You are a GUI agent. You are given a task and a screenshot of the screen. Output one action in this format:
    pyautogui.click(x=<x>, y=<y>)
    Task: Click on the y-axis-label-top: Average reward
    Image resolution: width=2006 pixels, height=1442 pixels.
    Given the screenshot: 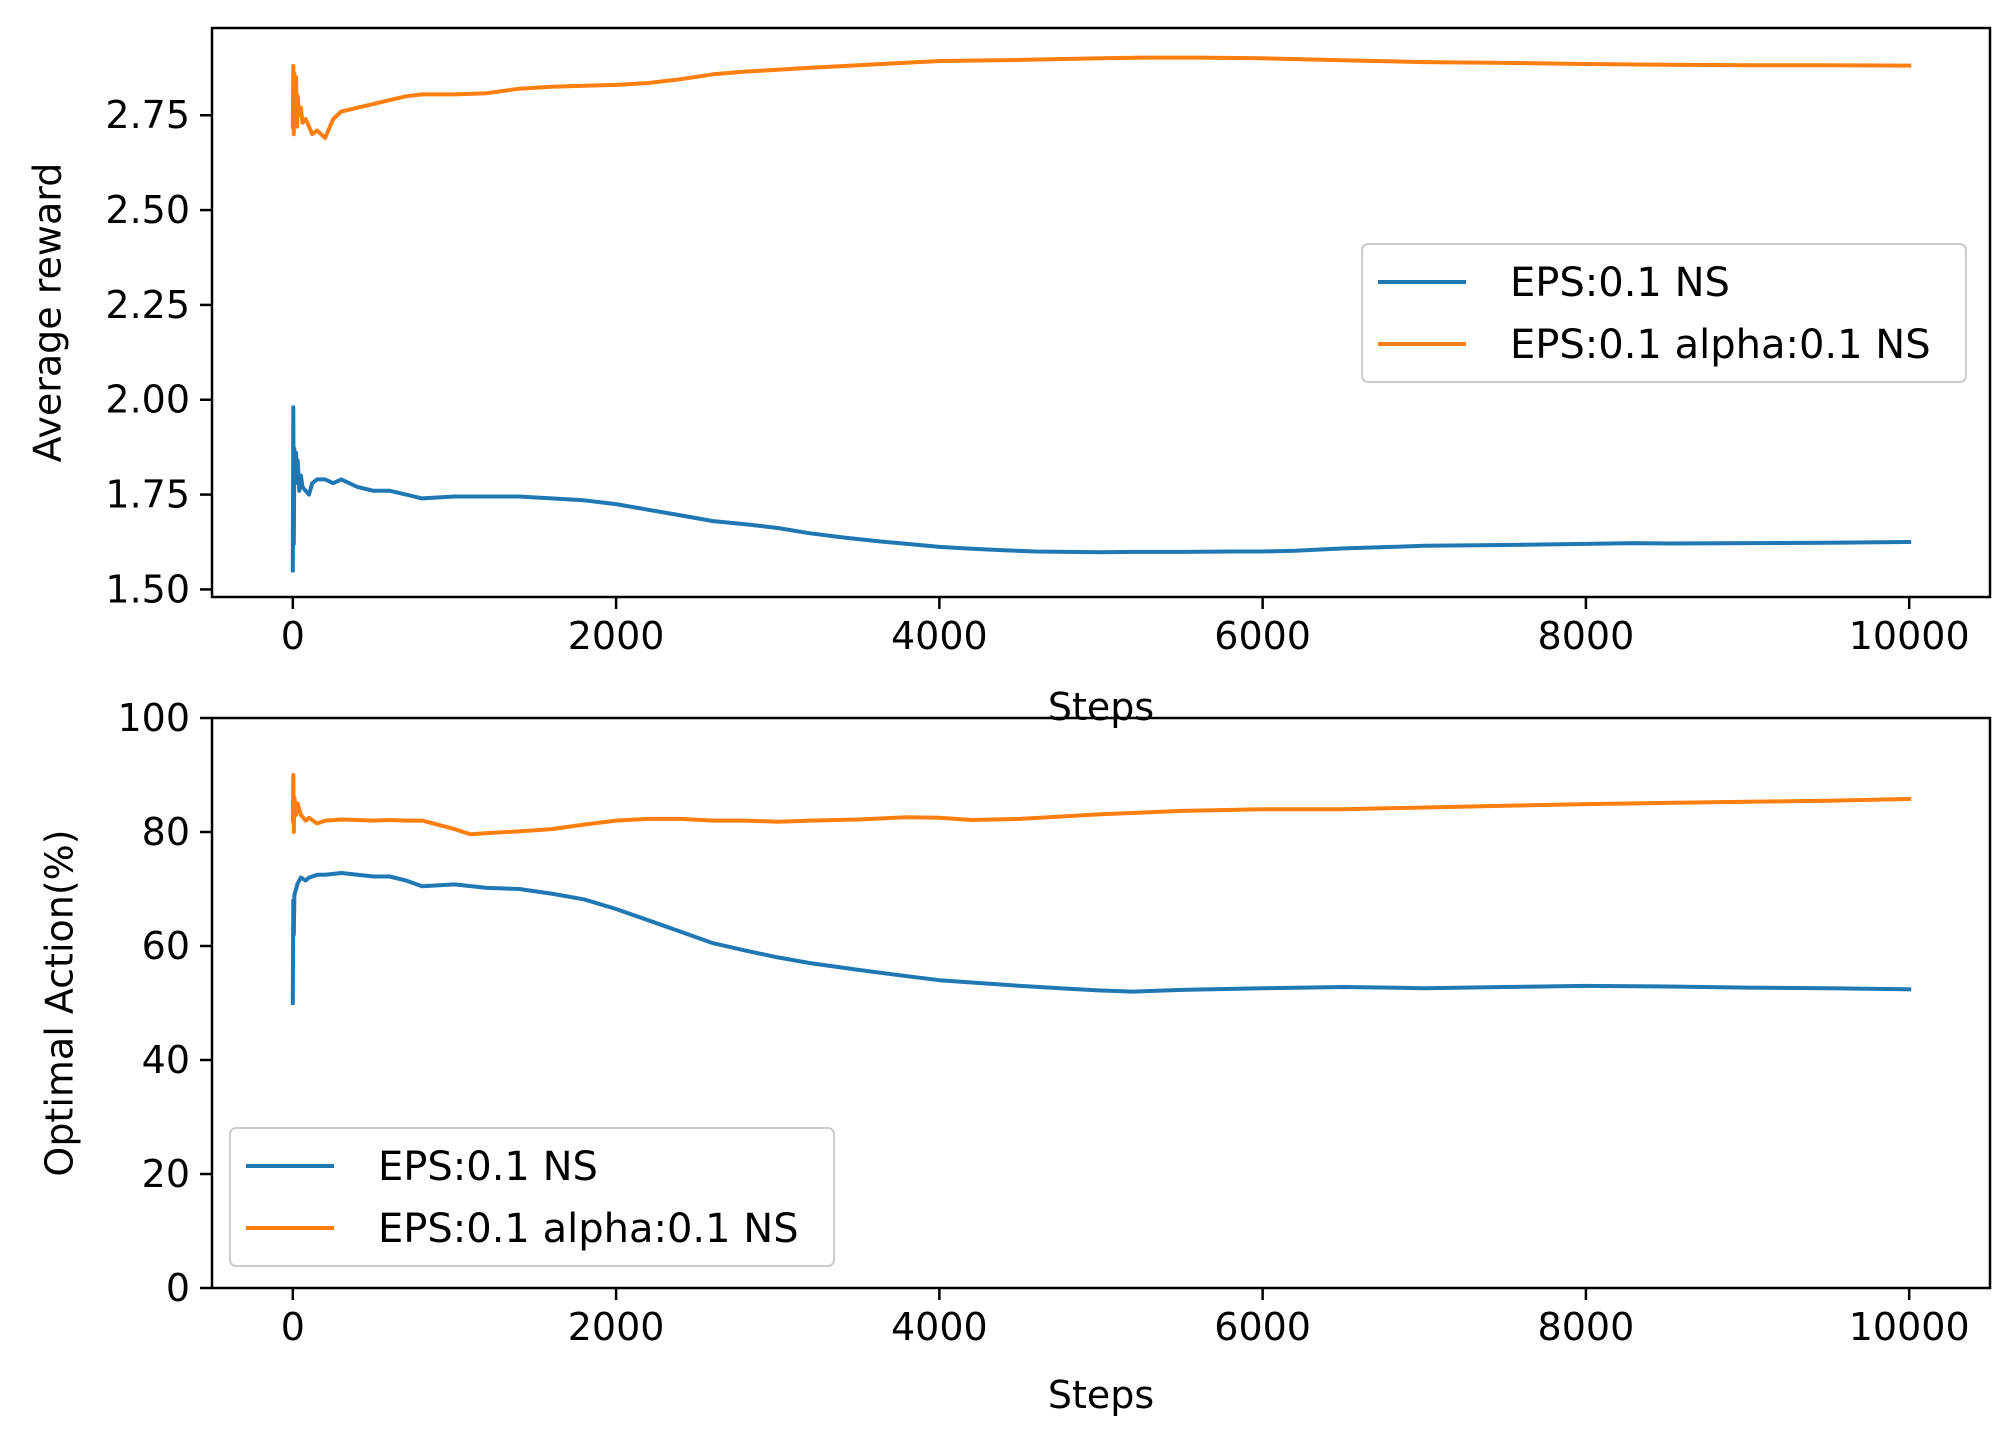 What is the action you would take?
    pyautogui.click(x=48, y=313)
    